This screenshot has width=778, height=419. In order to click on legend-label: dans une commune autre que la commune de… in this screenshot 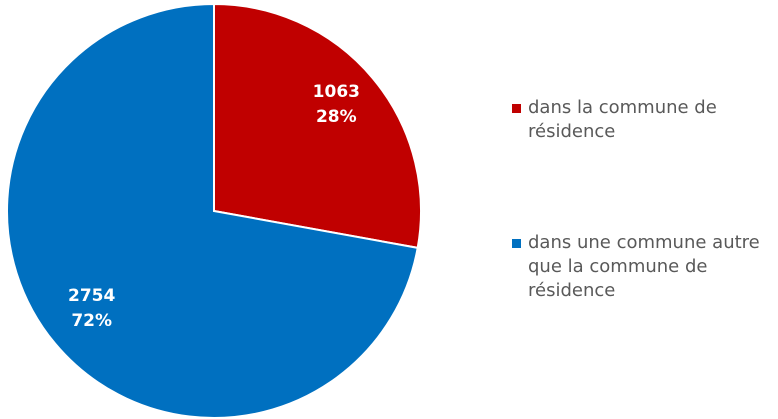, I will do `click(644, 266)`.